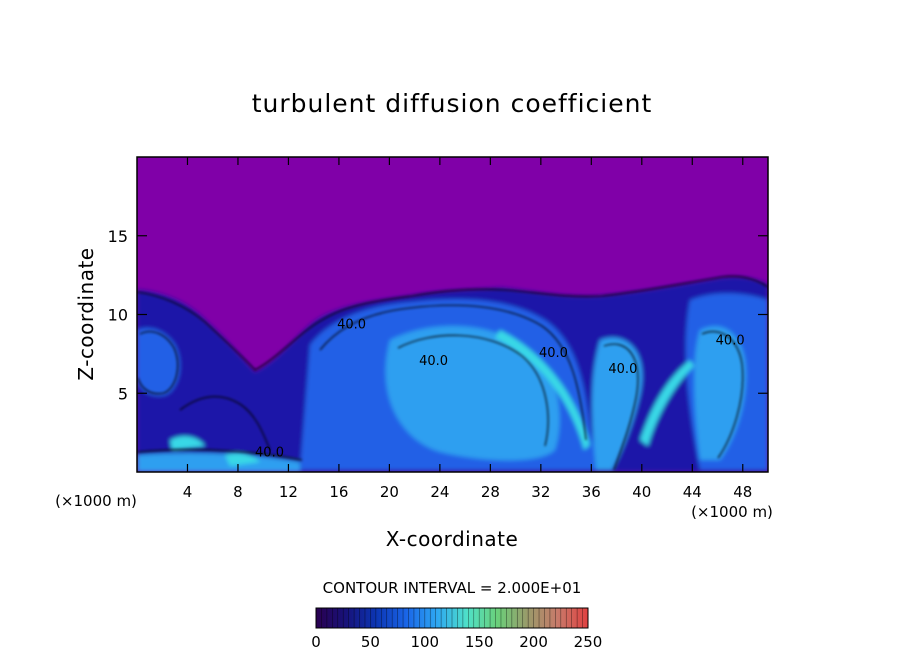 Image resolution: width=904 pixels, height=654 pixels. Describe the element at coordinates (479, 642) in the screenshot. I see `colorbar-tick-label: 150` at that location.